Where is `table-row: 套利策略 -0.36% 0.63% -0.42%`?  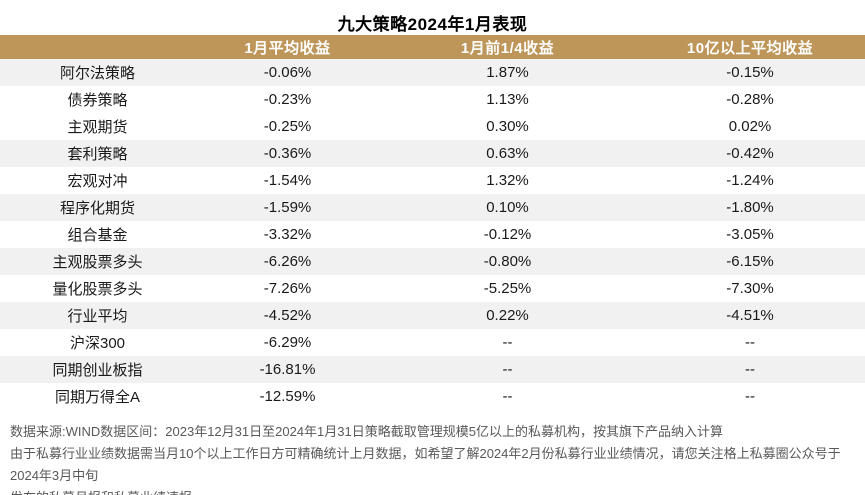 table-row: 套利策略 -0.36% 0.63% -0.42% is located at coordinates (432, 153).